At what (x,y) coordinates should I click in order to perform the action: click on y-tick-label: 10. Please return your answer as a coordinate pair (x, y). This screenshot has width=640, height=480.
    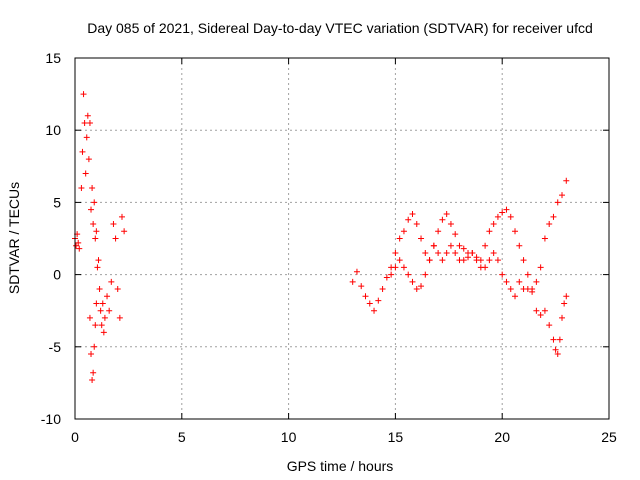
    Looking at the image, I should click on (53, 130).